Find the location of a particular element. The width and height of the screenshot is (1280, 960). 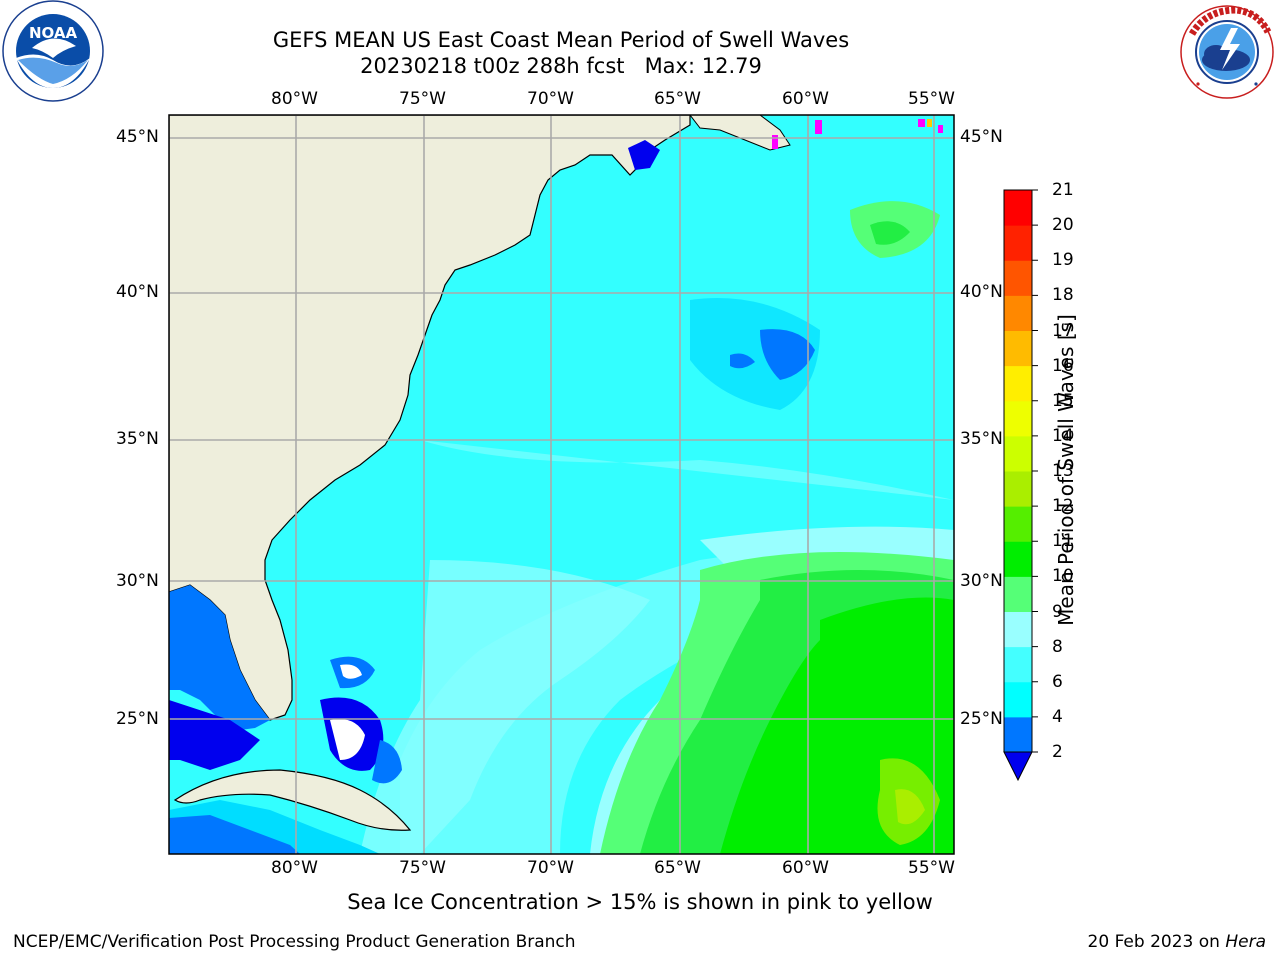

lon-label-bottom: 65°W is located at coordinates (677, 868).